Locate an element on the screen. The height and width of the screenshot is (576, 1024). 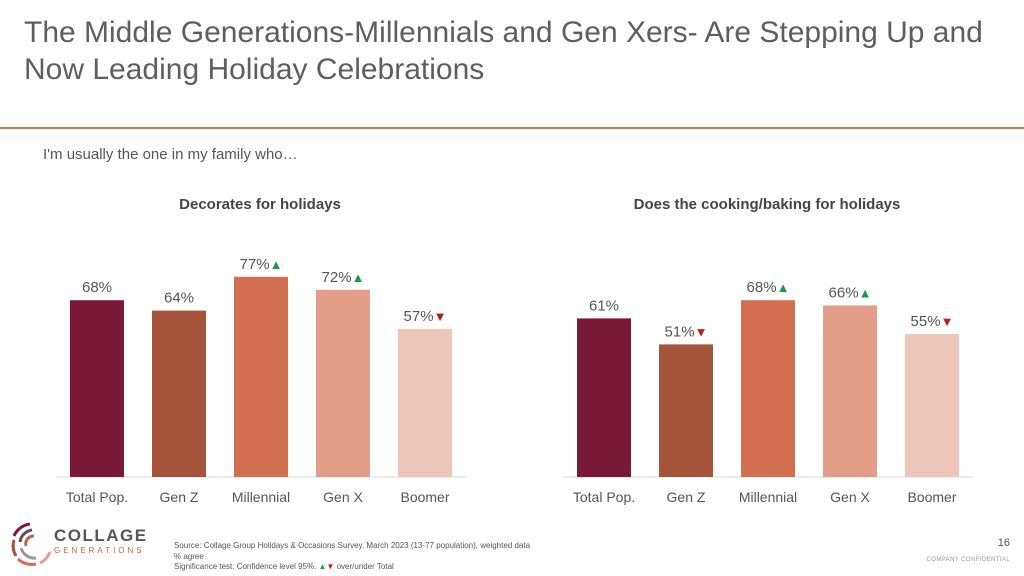
category-label-1-4: Boomer is located at coordinates (931, 497).